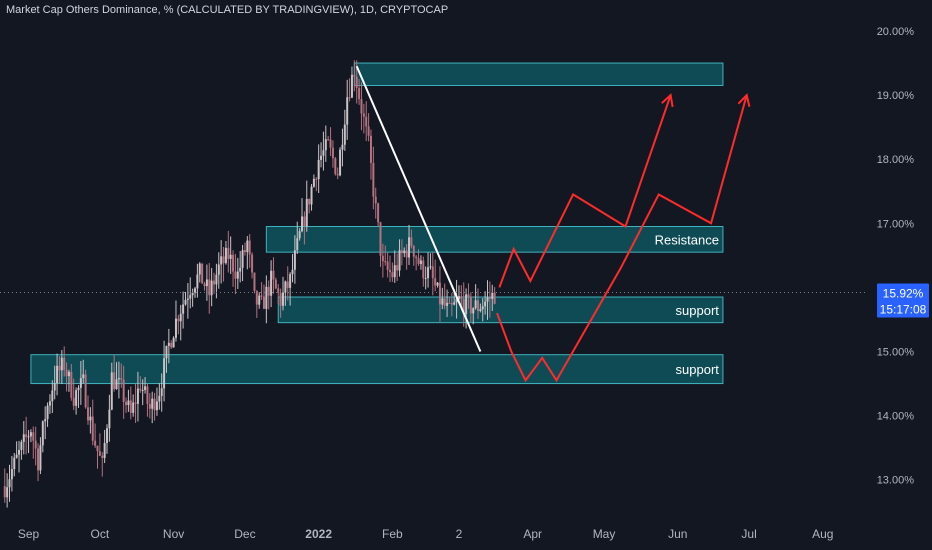 The height and width of the screenshot is (550, 932). What do you see at coordinates (687, 239) in the screenshot?
I see `zone-label-resistance: Resistance` at bounding box center [687, 239].